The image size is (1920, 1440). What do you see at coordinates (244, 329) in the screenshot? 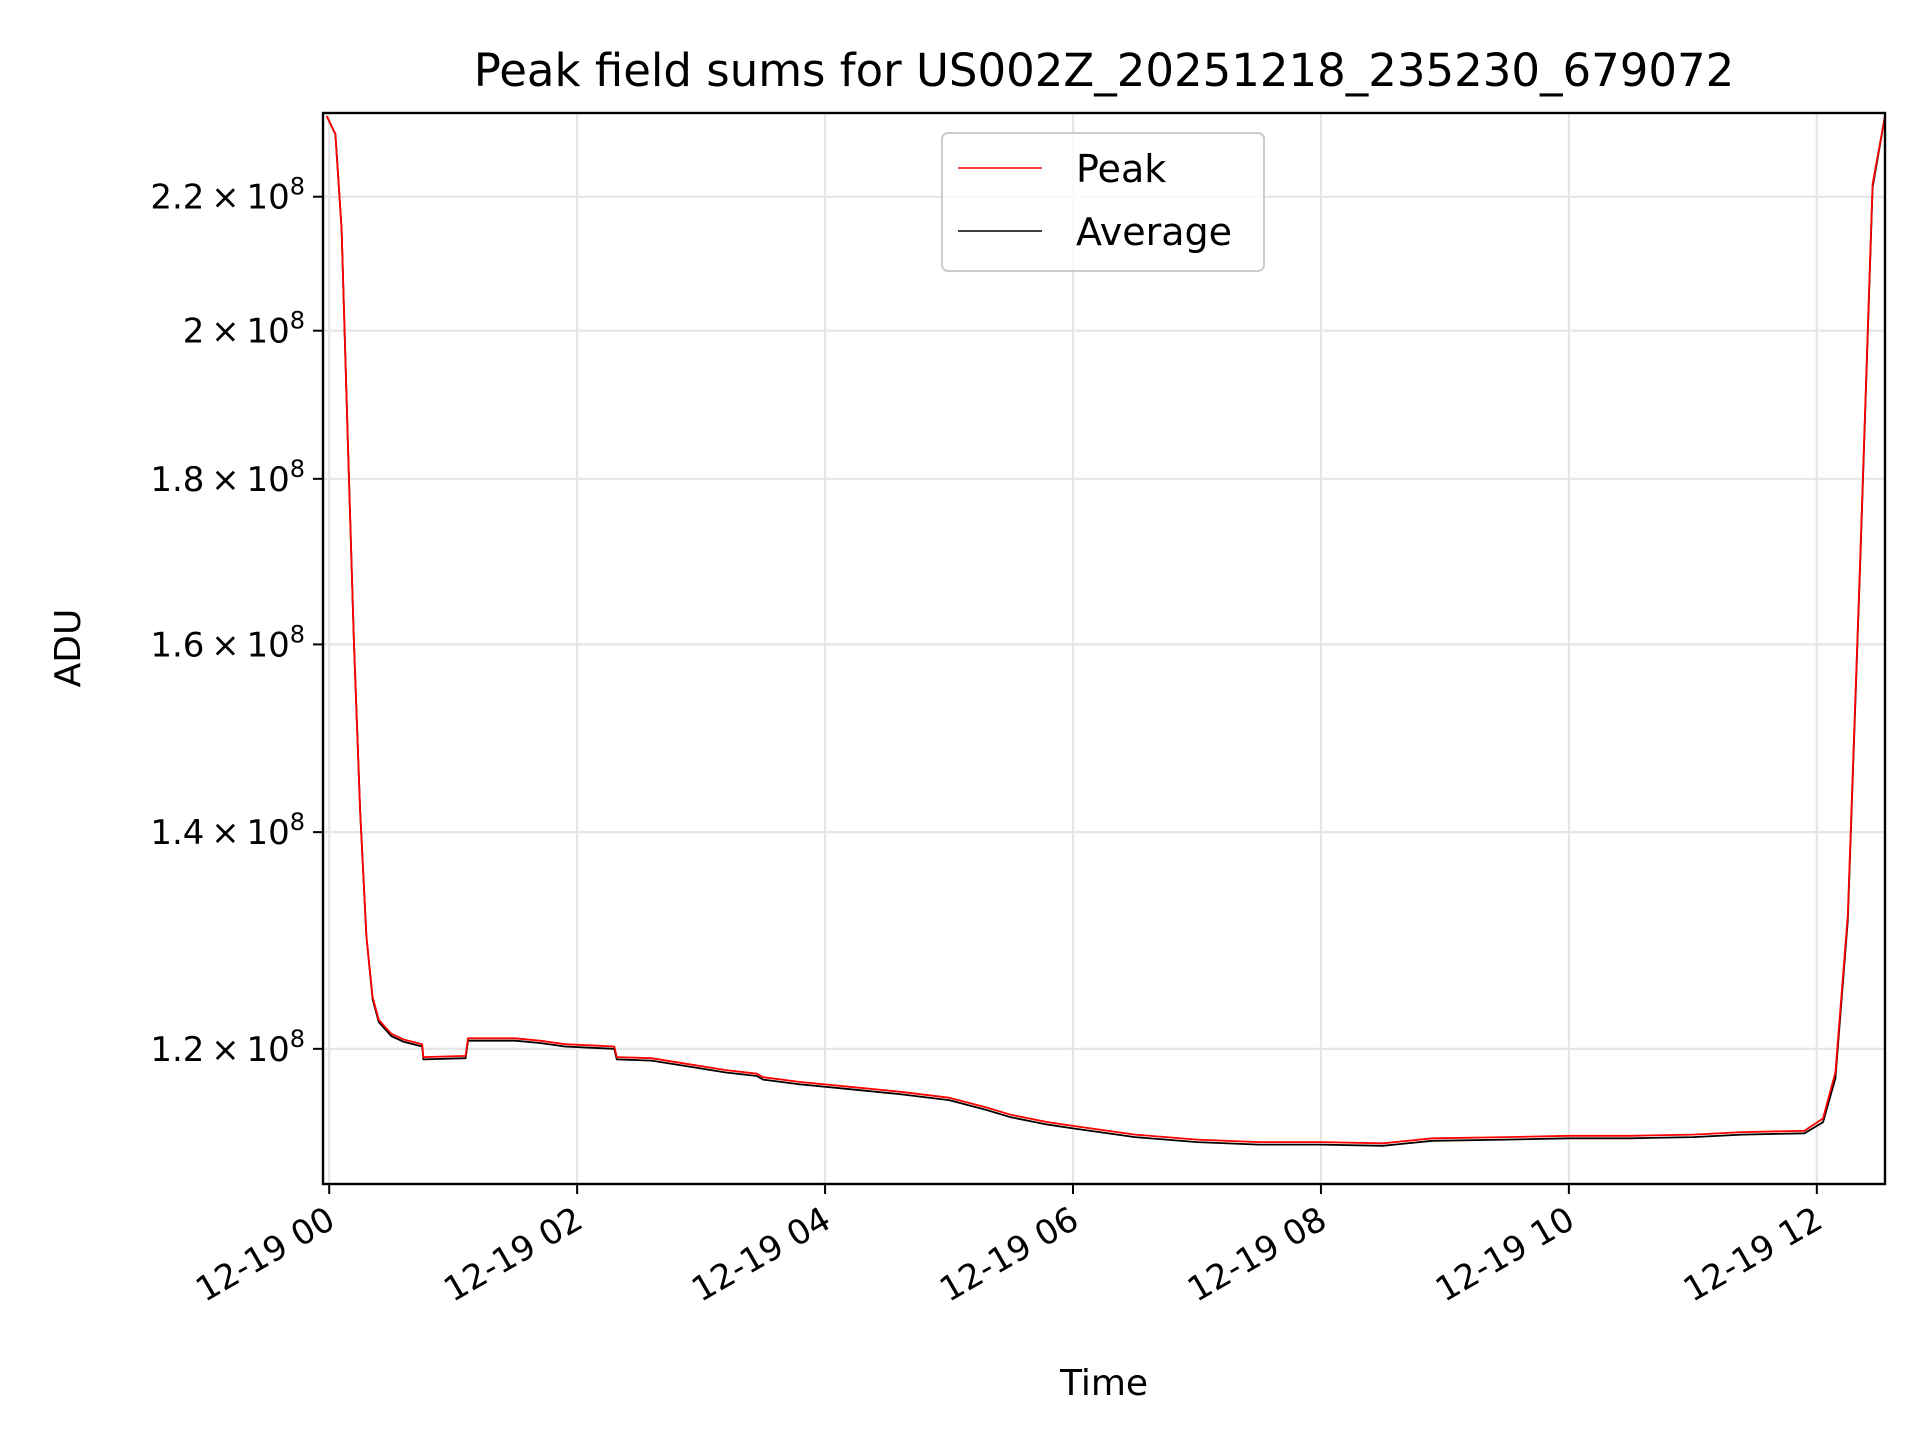
I see `y-tick-label: 2 × 108` at bounding box center [244, 329].